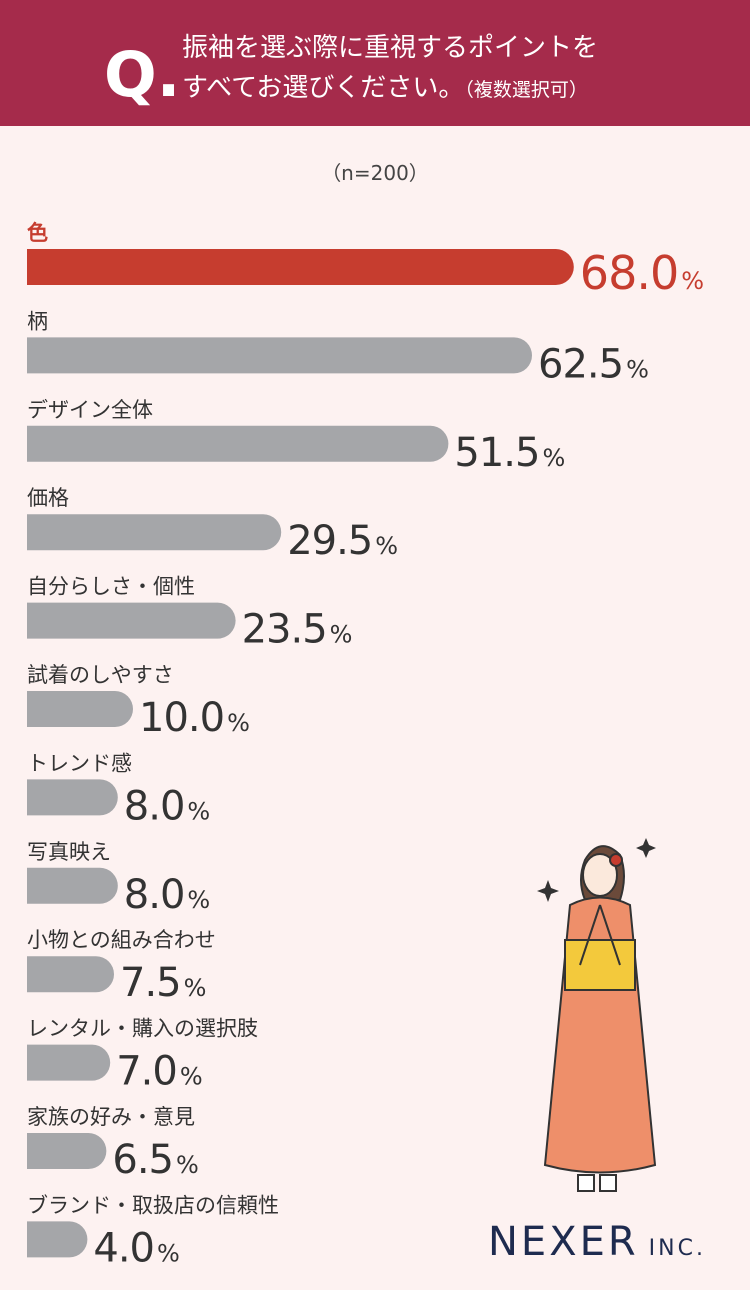  Describe the element at coordinates (111, 587) in the screenshot. I see `category-label: 自分らしさ・個性` at that location.